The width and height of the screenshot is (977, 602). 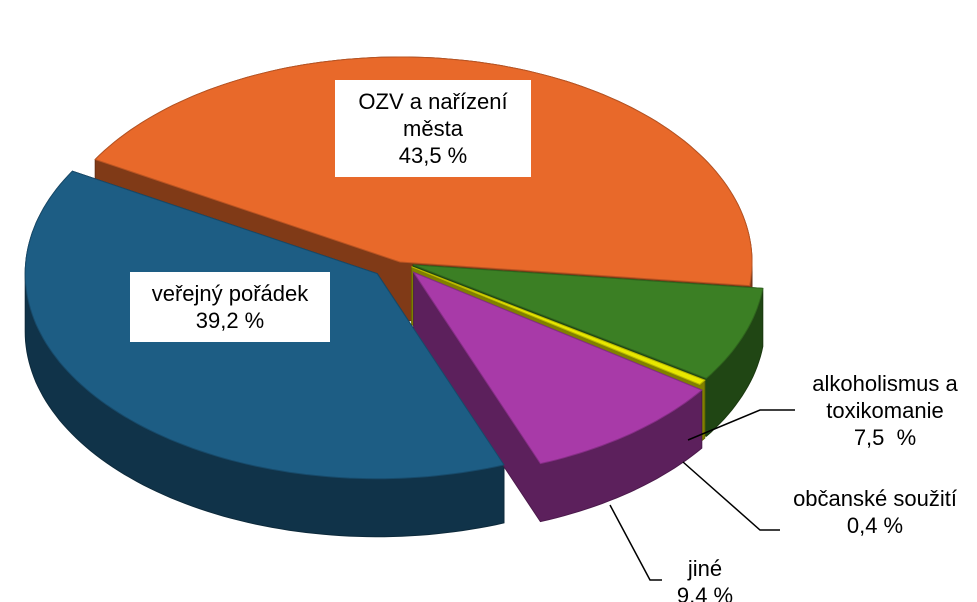 I want to click on category-label: občanské soužití, so click(x=875, y=498).